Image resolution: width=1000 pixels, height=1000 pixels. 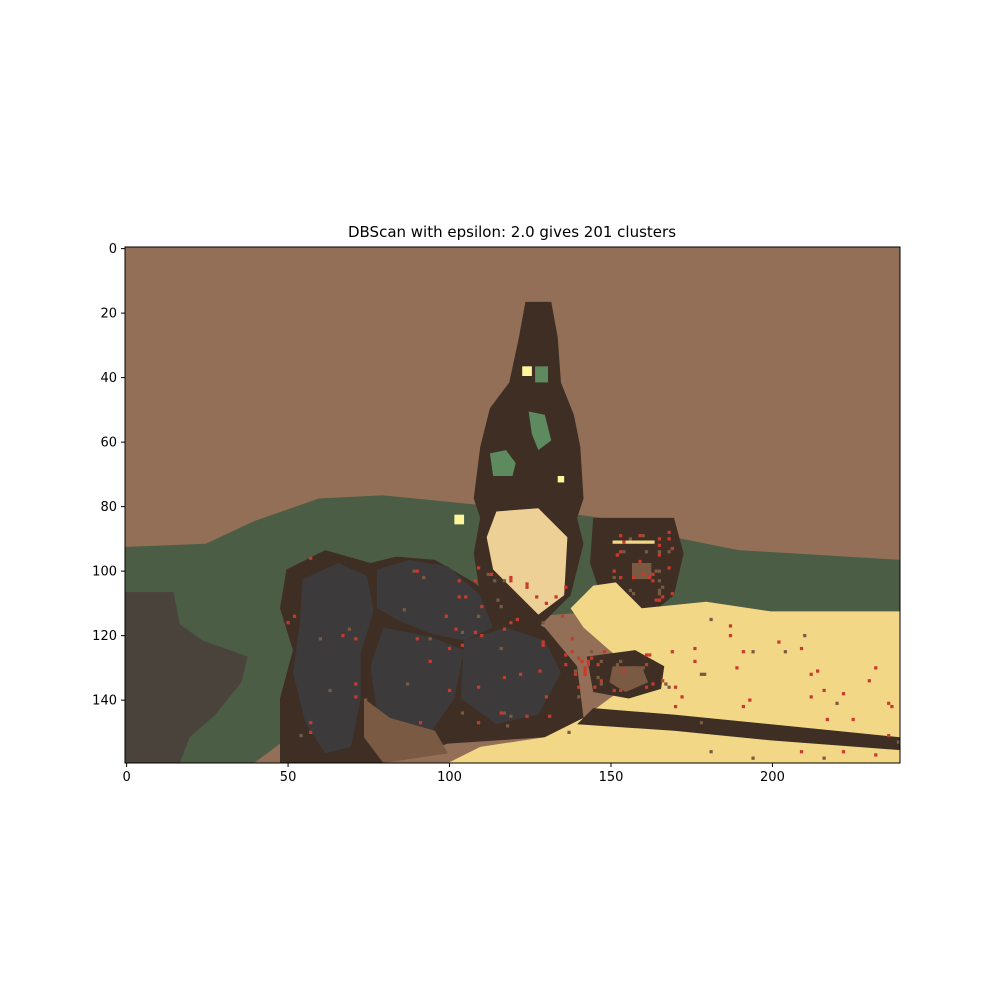 I want to click on cluster-region-table-edge, so click(x=738, y=729).